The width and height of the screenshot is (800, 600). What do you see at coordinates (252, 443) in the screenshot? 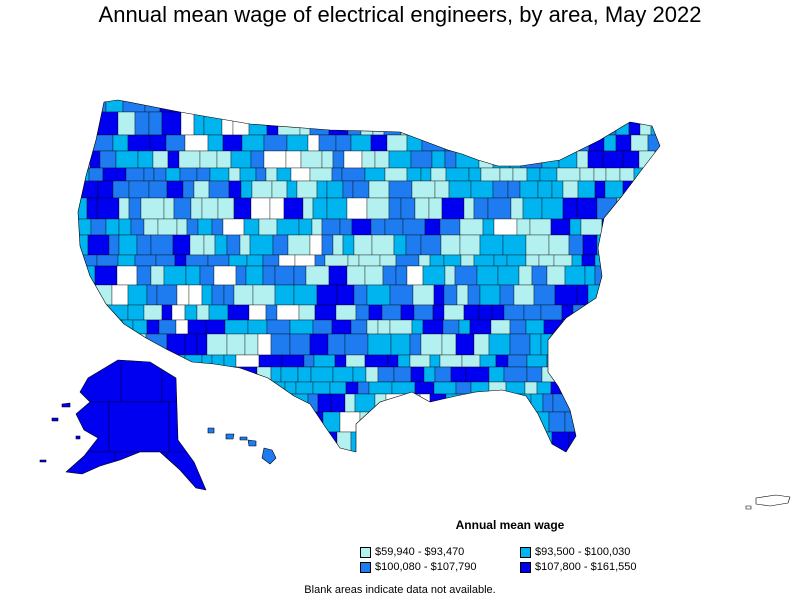
I see `hawaii-maui` at bounding box center [252, 443].